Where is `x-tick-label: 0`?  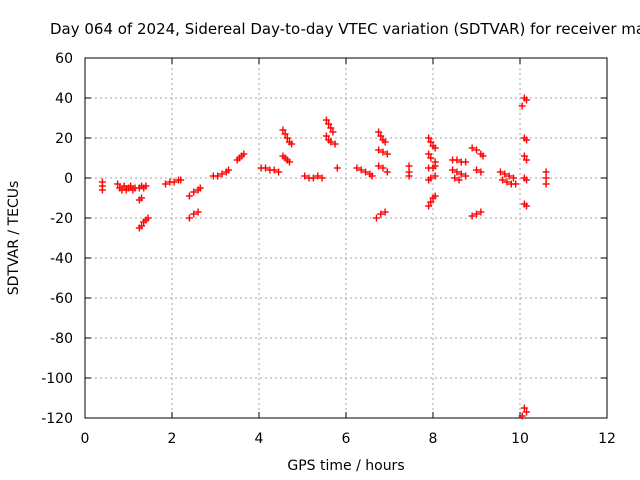
x-tick-label: 0 is located at coordinates (85, 439).